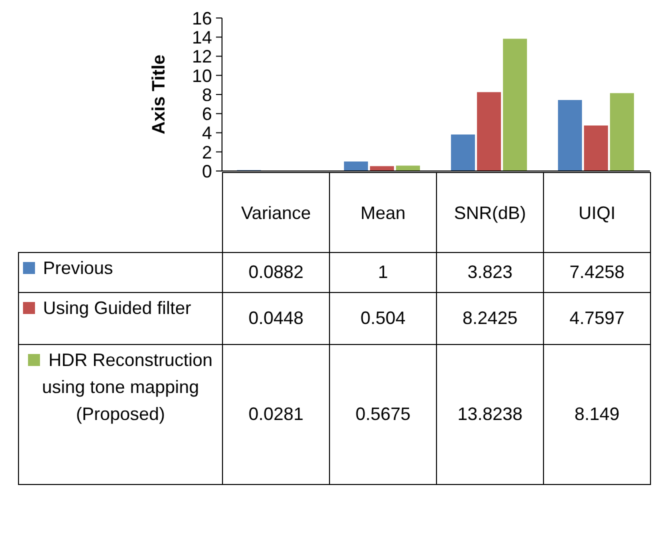  Describe the element at coordinates (383, 414) in the screenshot. I see `data-label: 0.5675` at that location.